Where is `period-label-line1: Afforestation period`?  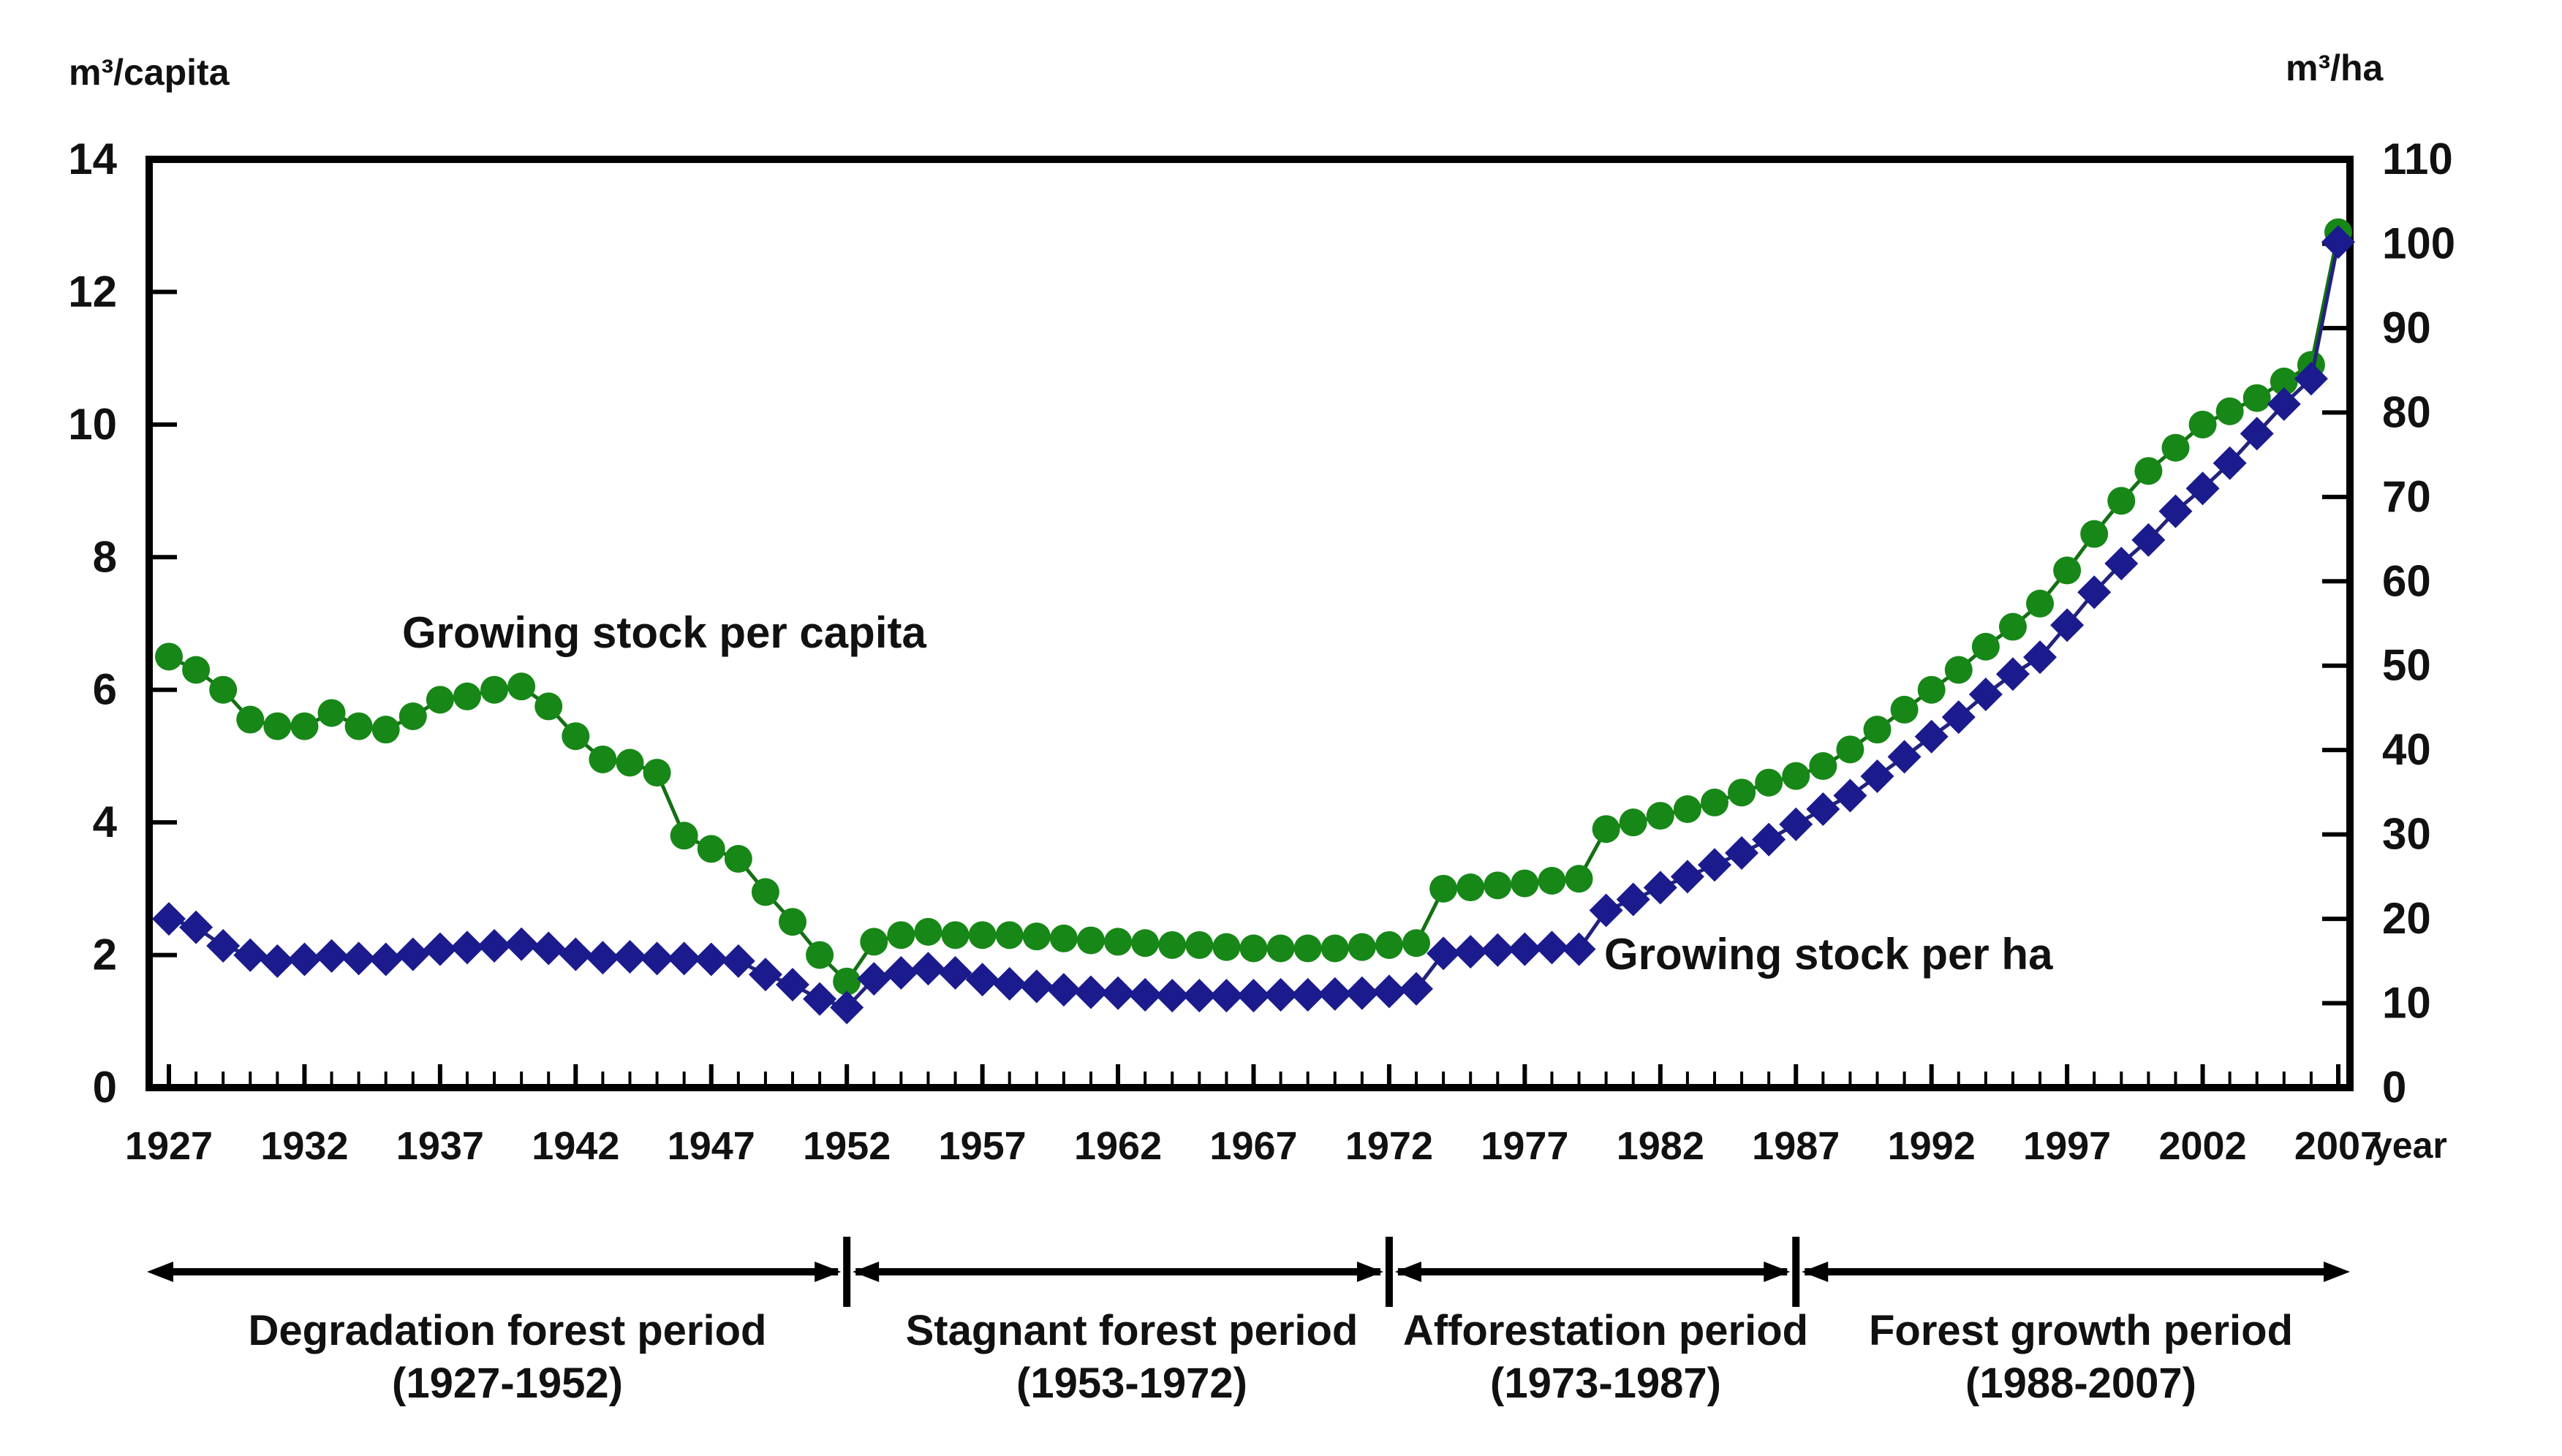 period-label-line1: Afforestation period is located at coordinates (1605, 1331).